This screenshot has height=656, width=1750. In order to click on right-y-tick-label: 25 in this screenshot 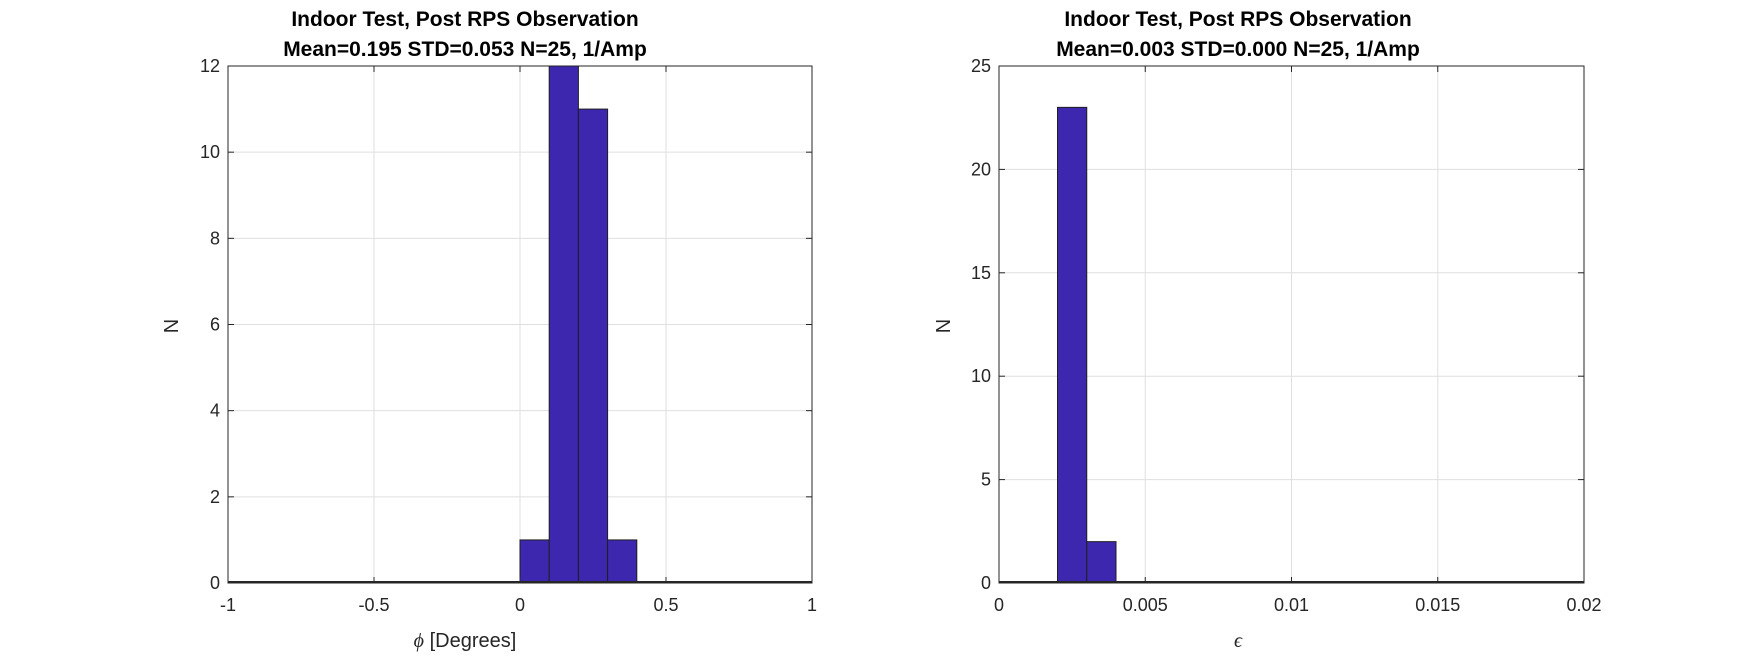, I will do `click(981, 66)`.